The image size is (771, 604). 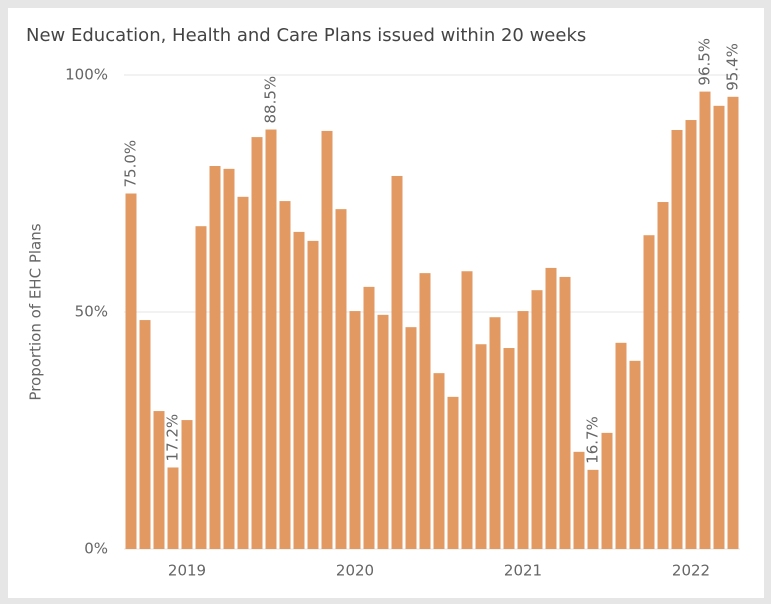 What do you see at coordinates (355, 571) in the screenshot?
I see `x-tick-label: 2020` at bounding box center [355, 571].